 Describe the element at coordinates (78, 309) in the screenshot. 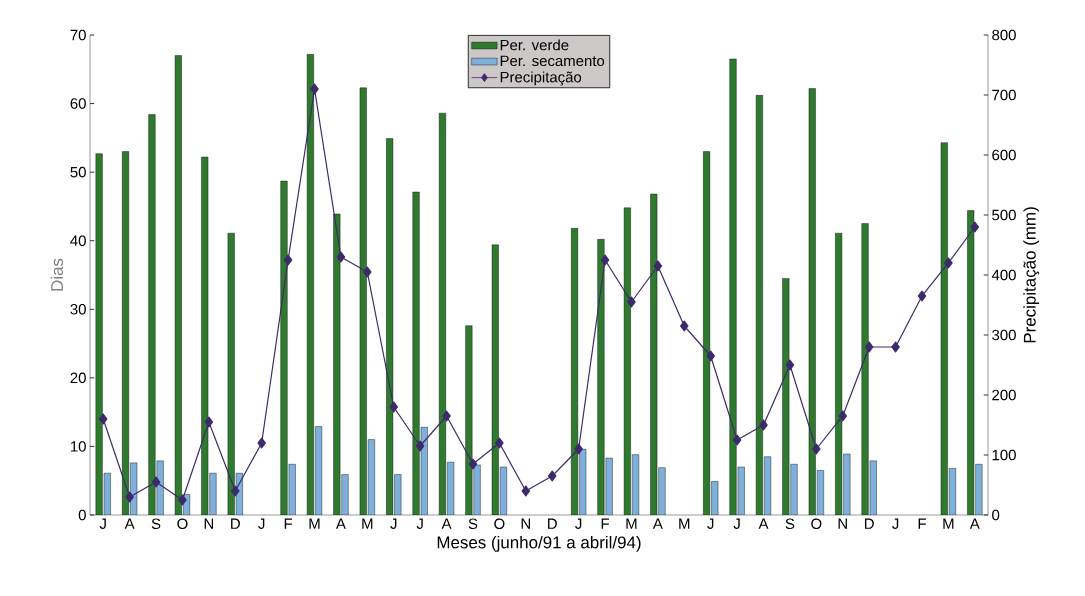

I see `y-tick-label: 30` at that location.